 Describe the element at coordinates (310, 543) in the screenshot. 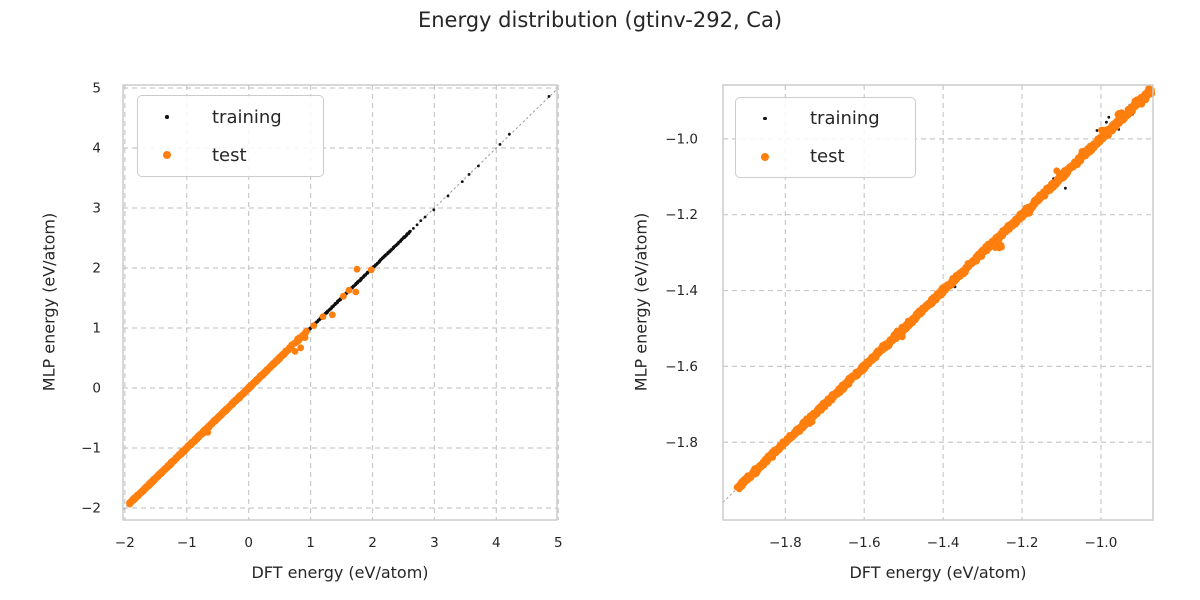

I see `x-tick-label: 1` at that location.